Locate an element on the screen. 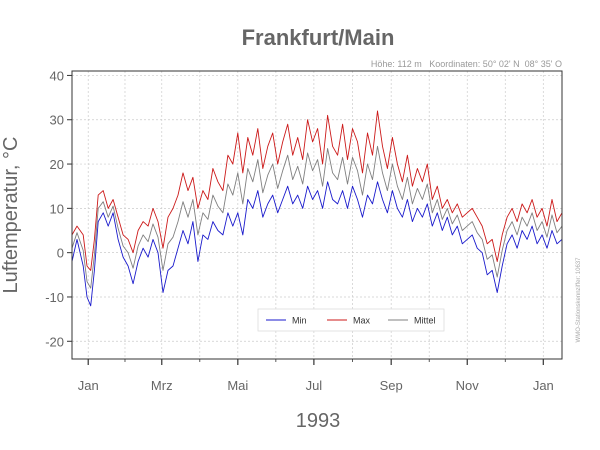 This screenshot has width=600, height=450. x-tick-label: Sep is located at coordinates (391, 385).